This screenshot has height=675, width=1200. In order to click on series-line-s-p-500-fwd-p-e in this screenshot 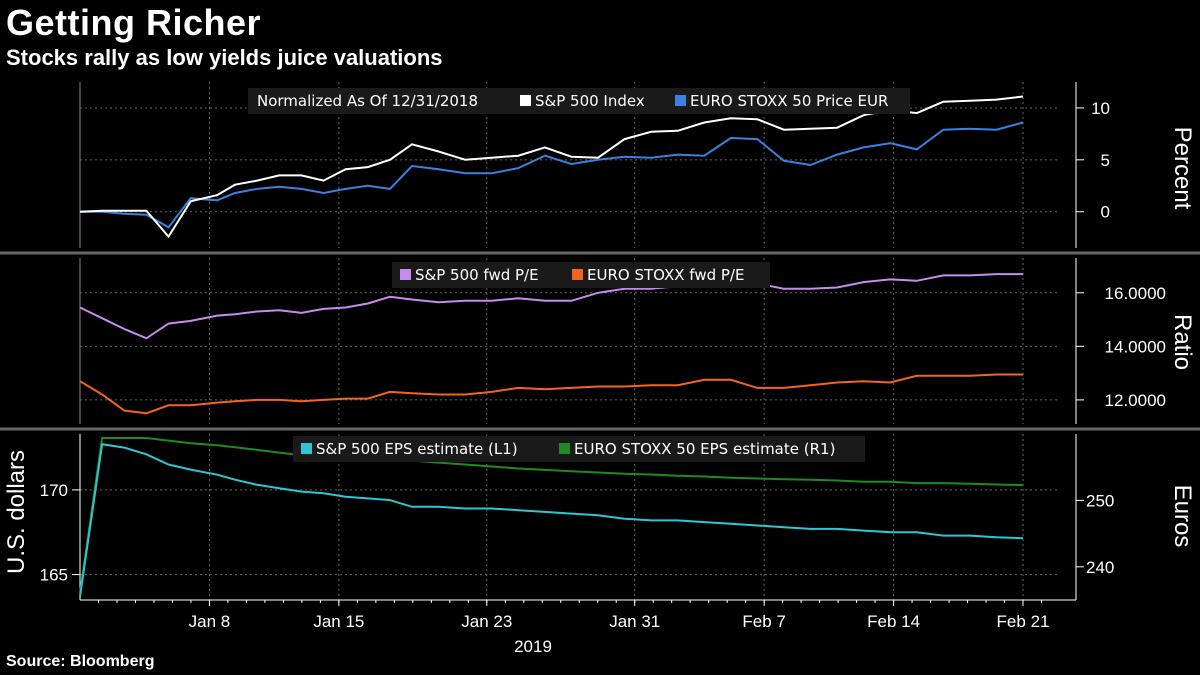, I will do `click(551, 306)`.